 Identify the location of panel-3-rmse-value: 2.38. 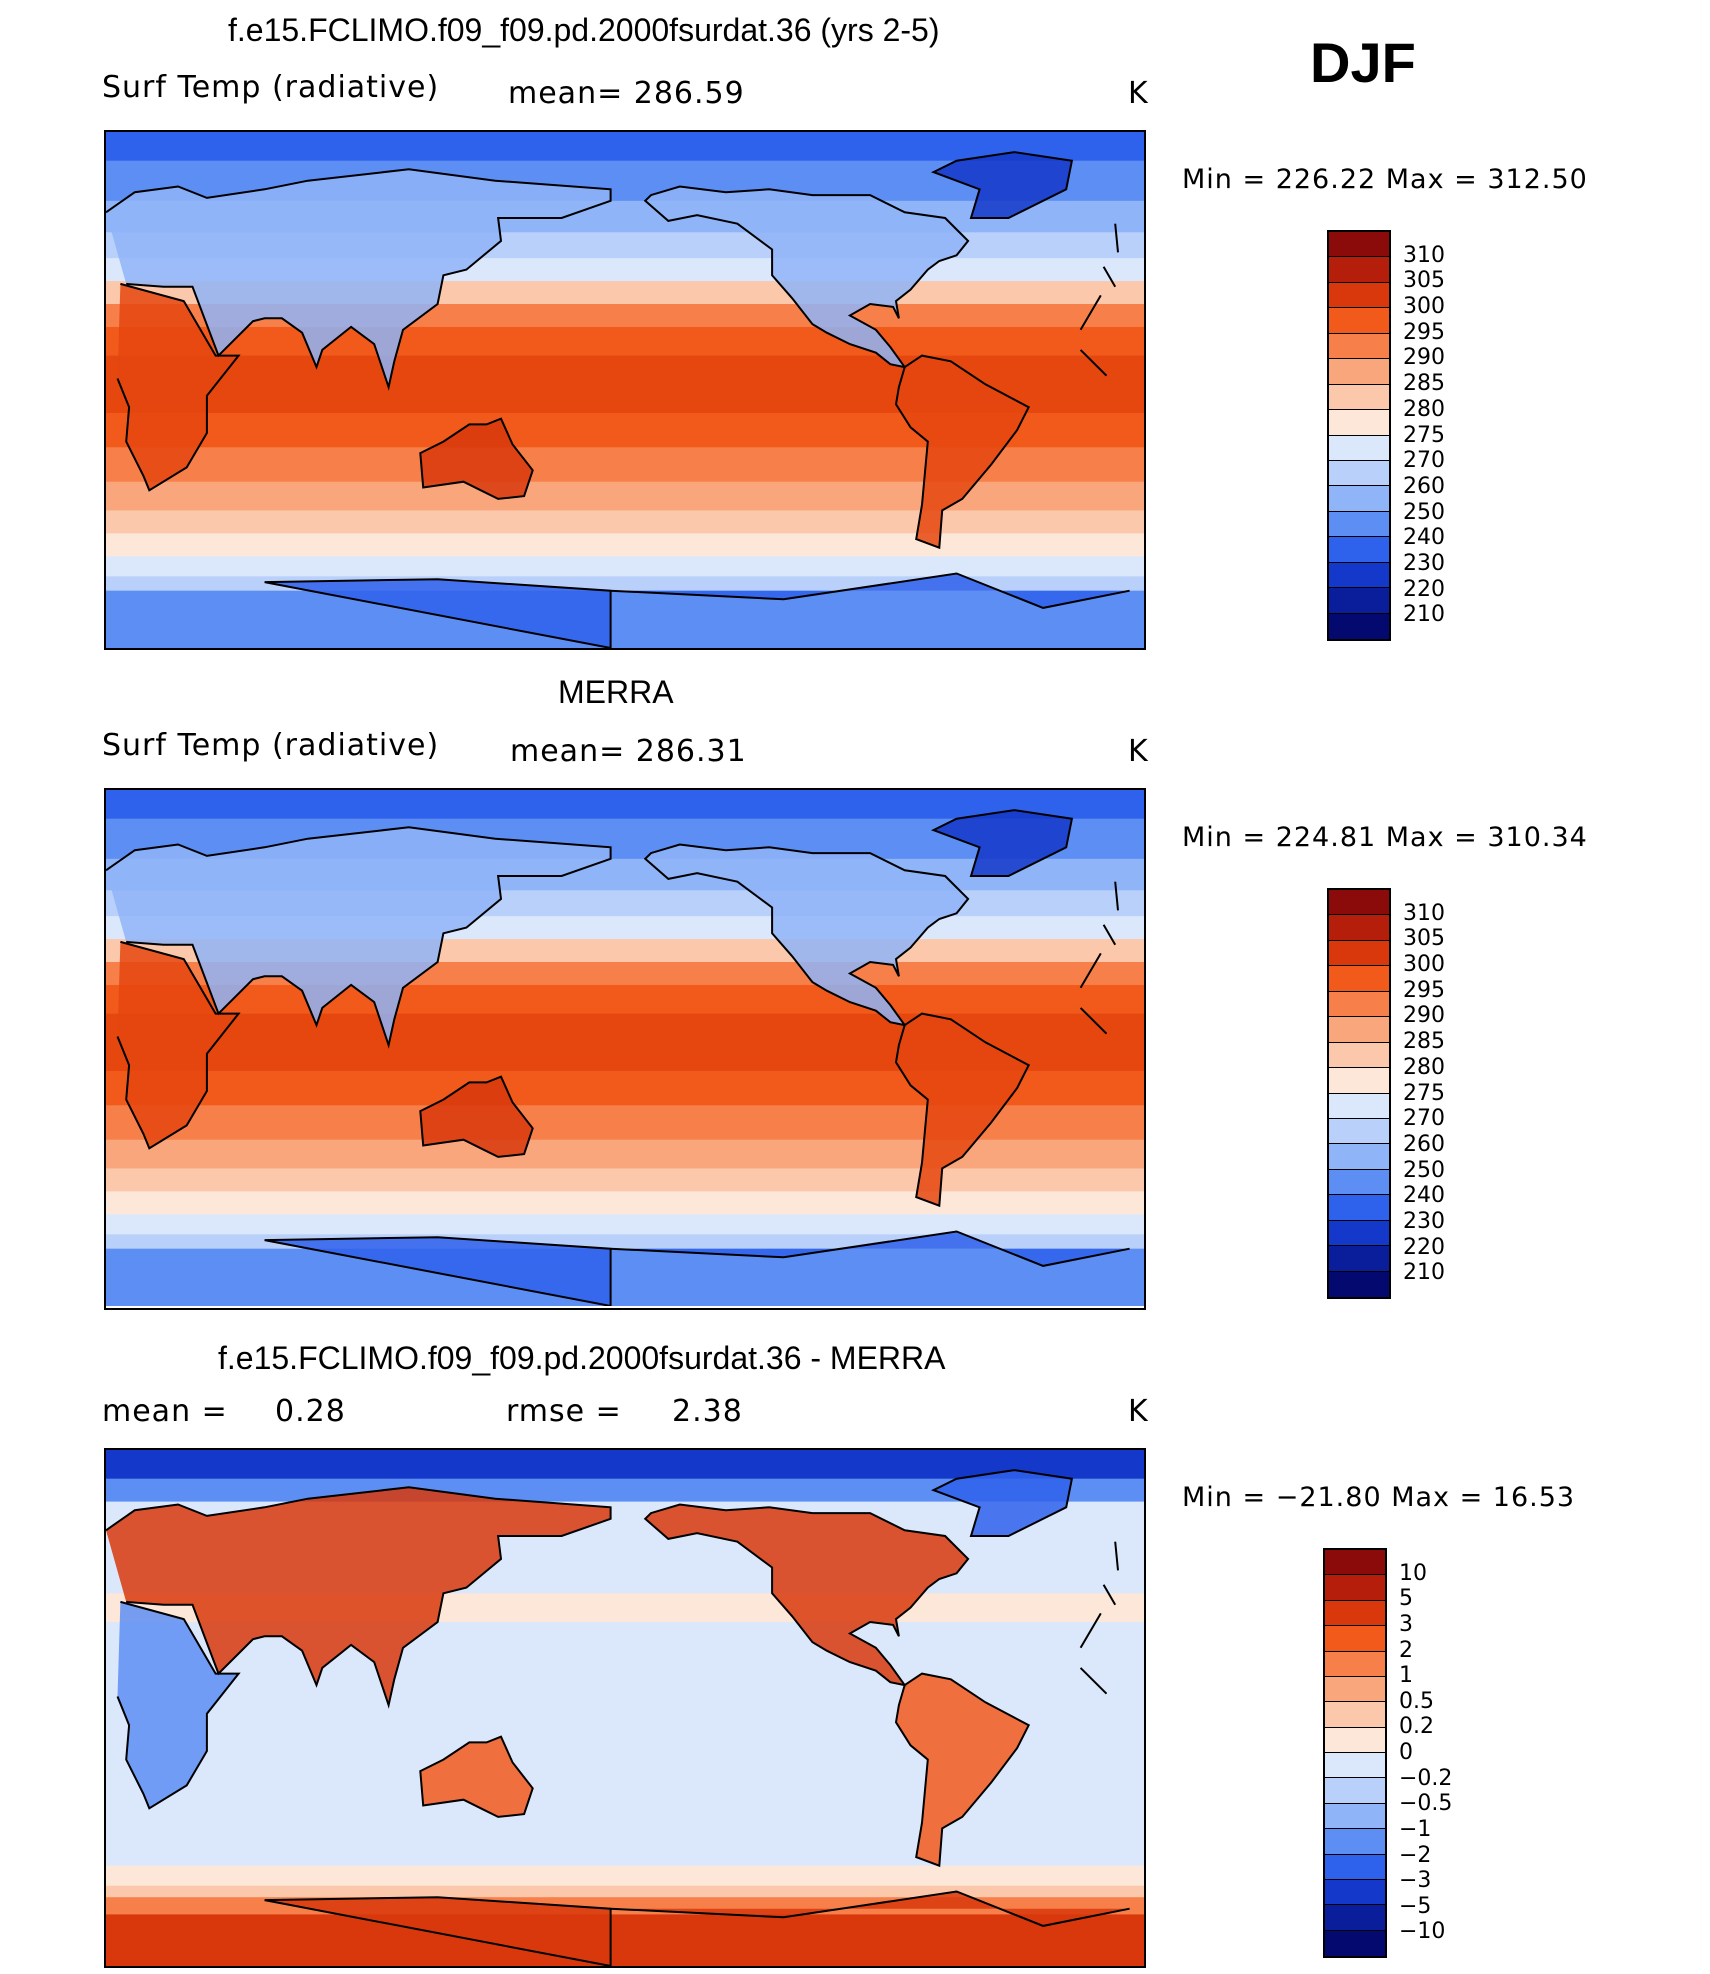
(707, 1411).